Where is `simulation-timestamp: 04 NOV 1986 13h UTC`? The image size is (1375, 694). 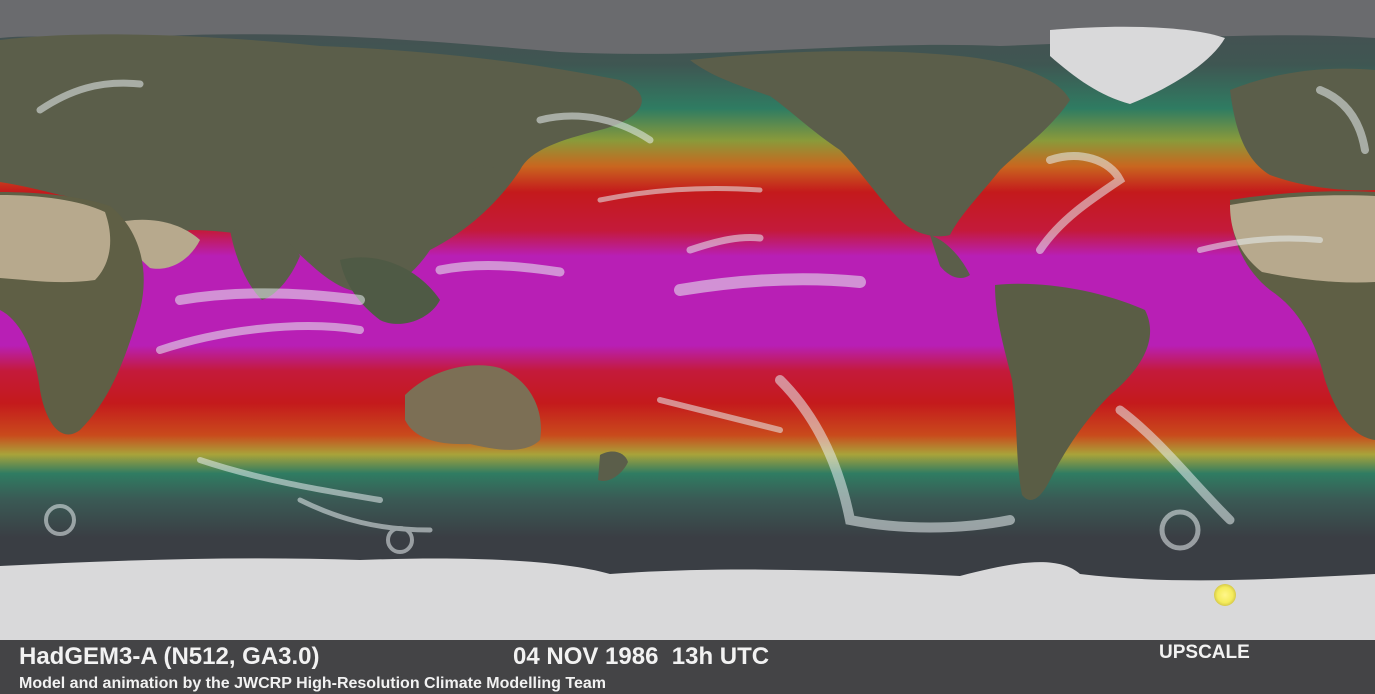
simulation-timestamp: 04 NOV 1986 13h UTC is located at coordinates (641, 656).